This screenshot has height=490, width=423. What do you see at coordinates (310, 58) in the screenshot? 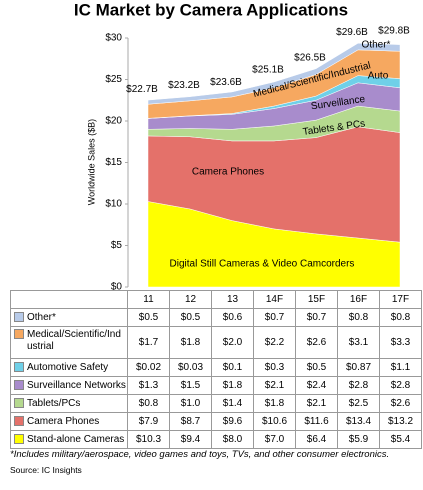
I see `total-label: $26.5B` at bounding box center [310, 58].